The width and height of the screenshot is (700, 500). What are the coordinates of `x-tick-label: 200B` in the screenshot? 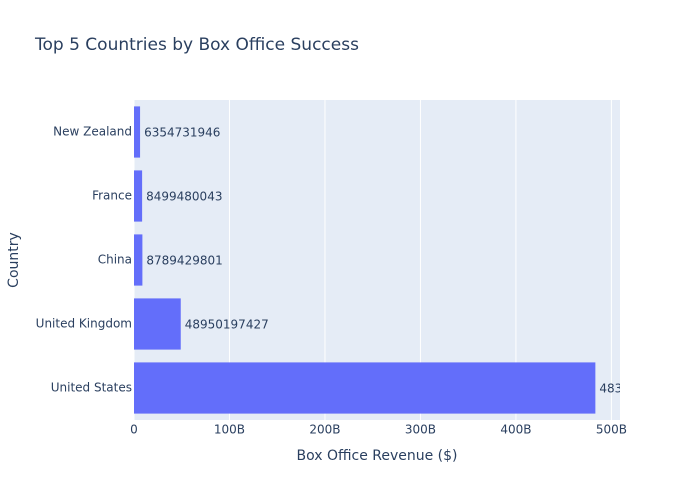 It's located at (324, 430).